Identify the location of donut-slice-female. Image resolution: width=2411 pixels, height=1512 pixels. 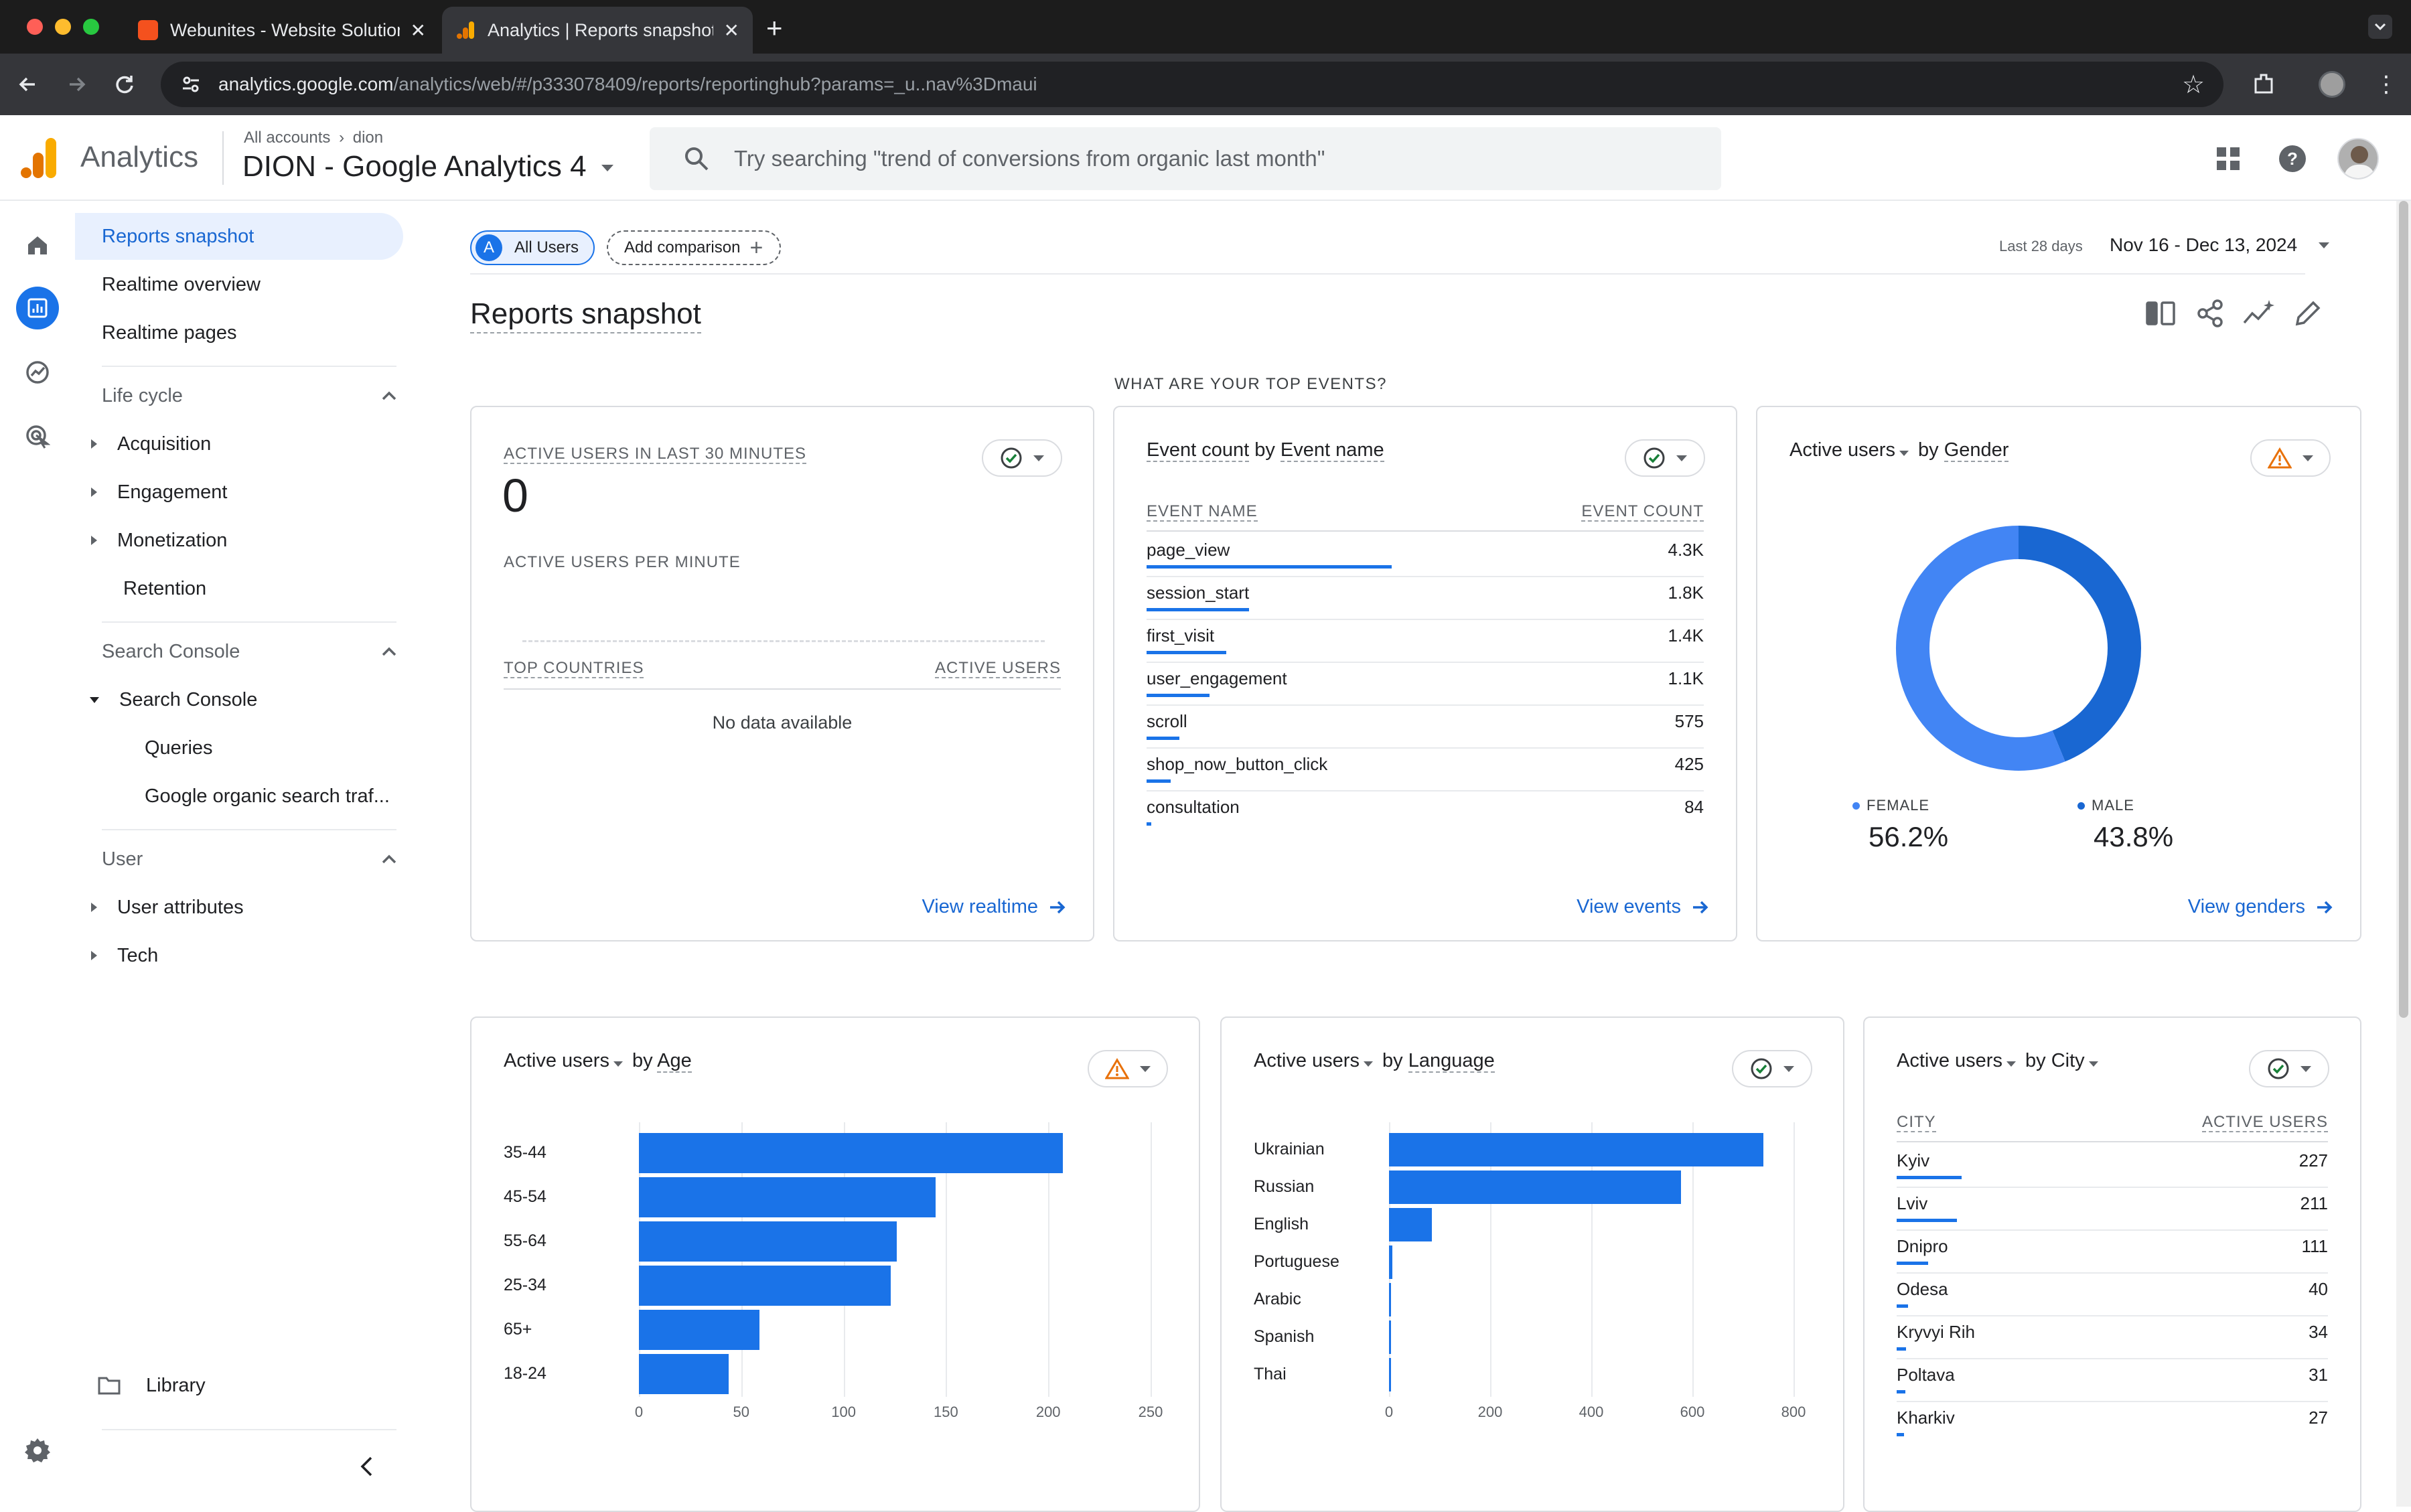
(1980, 649).